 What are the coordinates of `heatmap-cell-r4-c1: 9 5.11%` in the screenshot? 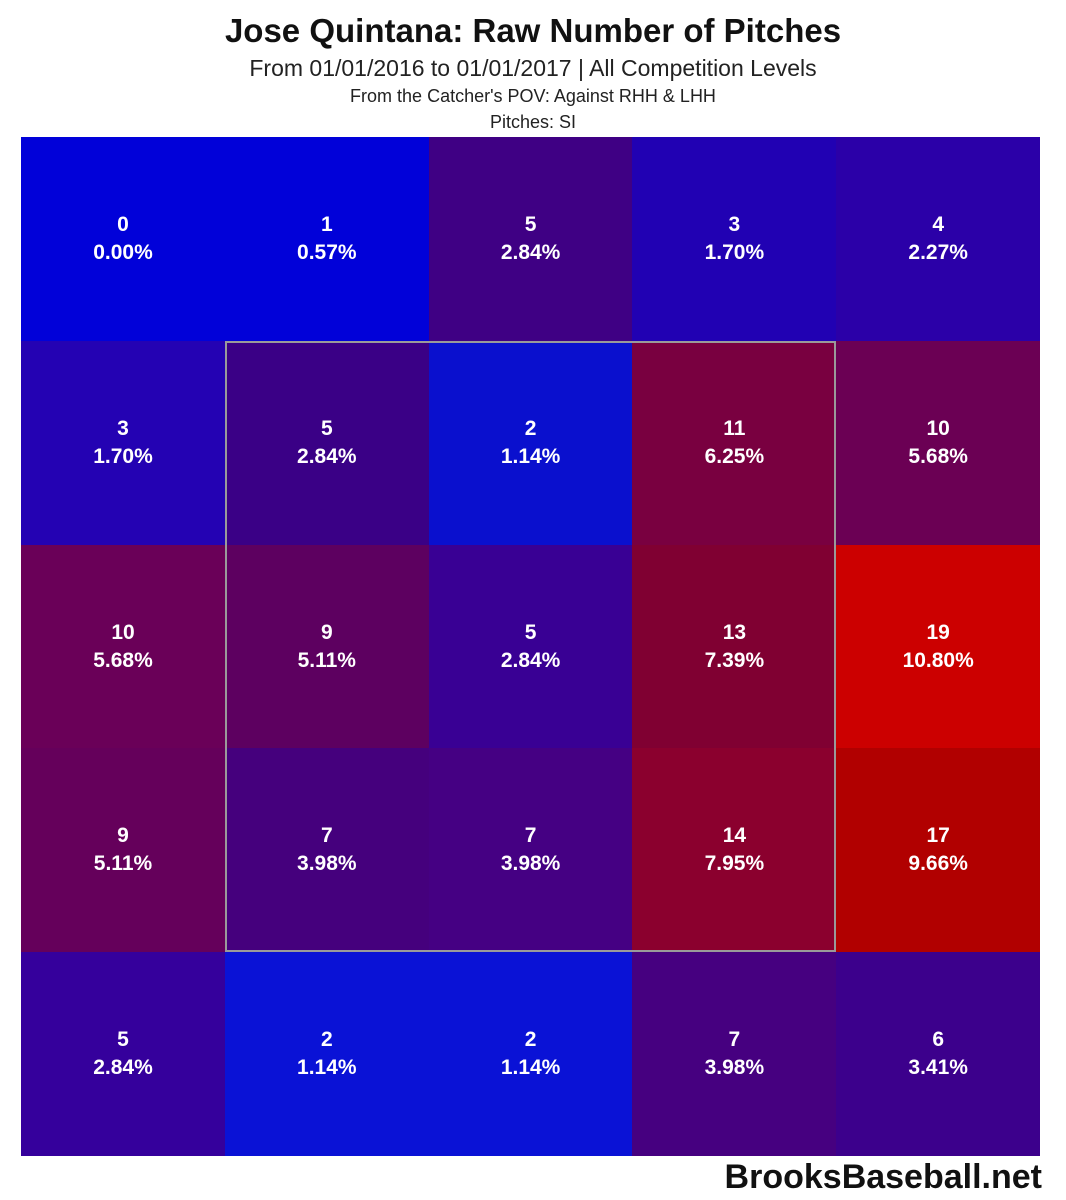 It's located at (123, 850).